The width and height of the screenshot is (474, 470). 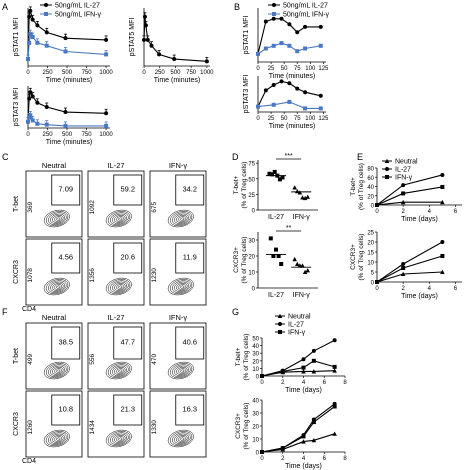 What do you see at coordinates (258, 454) in the screenshot?
I see `y-tick-label: 0` at bounding box center [258, 454].